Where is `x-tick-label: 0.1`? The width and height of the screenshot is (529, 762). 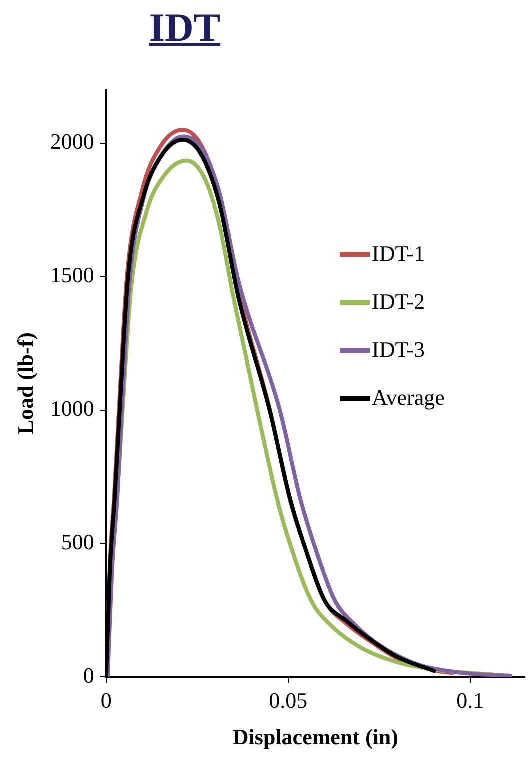 x-tick-label: 0.1 is located at coordinates (470, 701).